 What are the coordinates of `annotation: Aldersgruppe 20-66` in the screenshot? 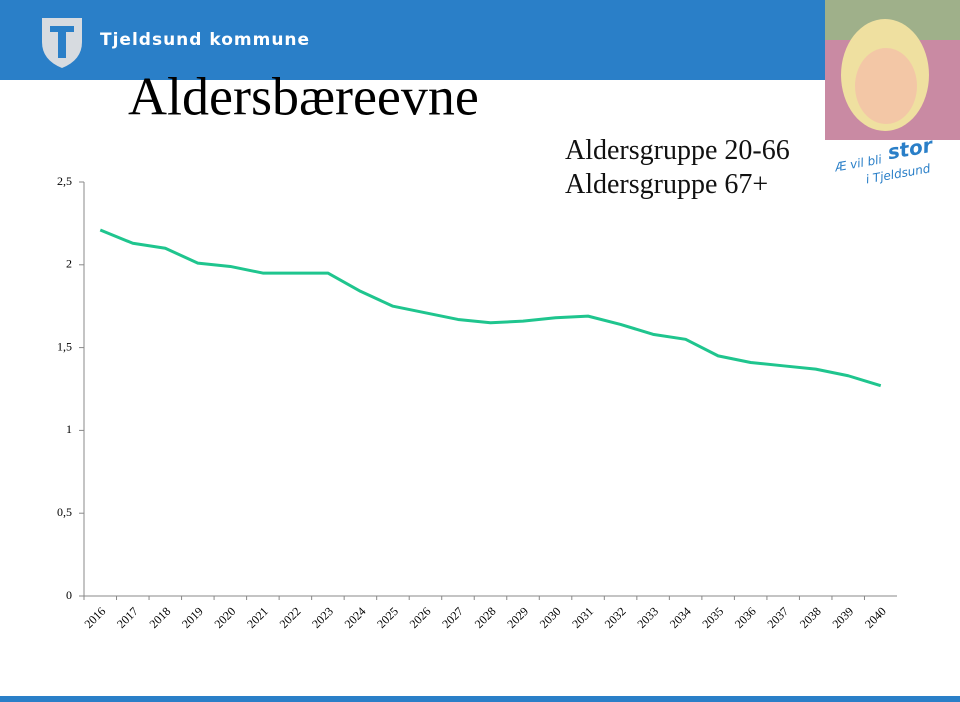 It's located at (677, 150).